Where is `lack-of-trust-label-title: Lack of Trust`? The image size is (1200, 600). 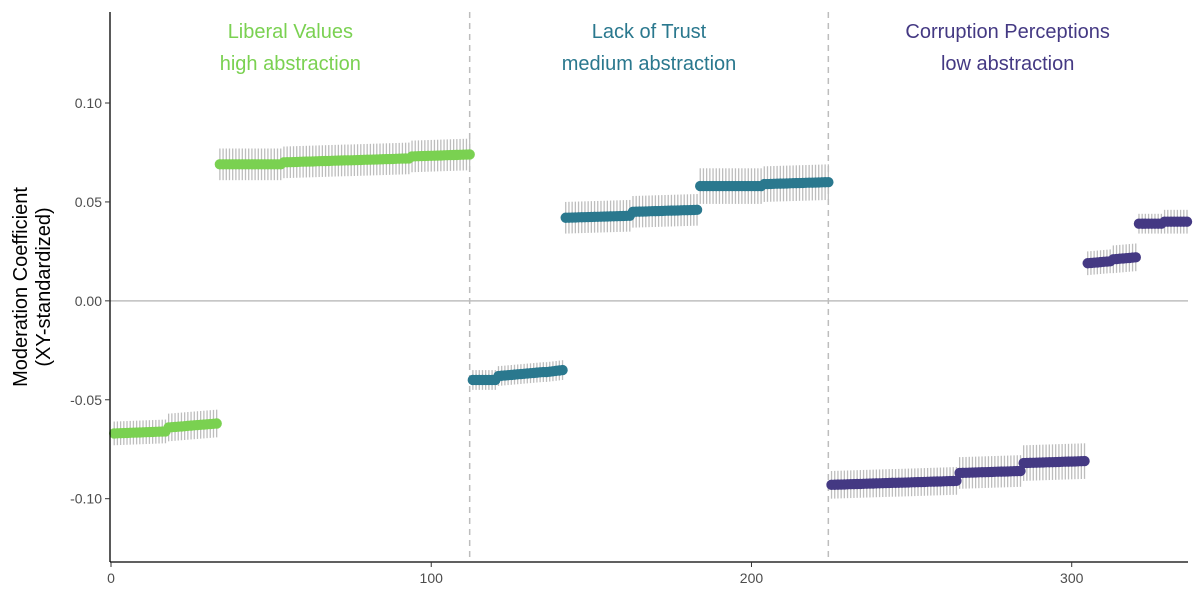 lack-of-trust-label-title: Lack of Trust is located at coordinates (649, 32).